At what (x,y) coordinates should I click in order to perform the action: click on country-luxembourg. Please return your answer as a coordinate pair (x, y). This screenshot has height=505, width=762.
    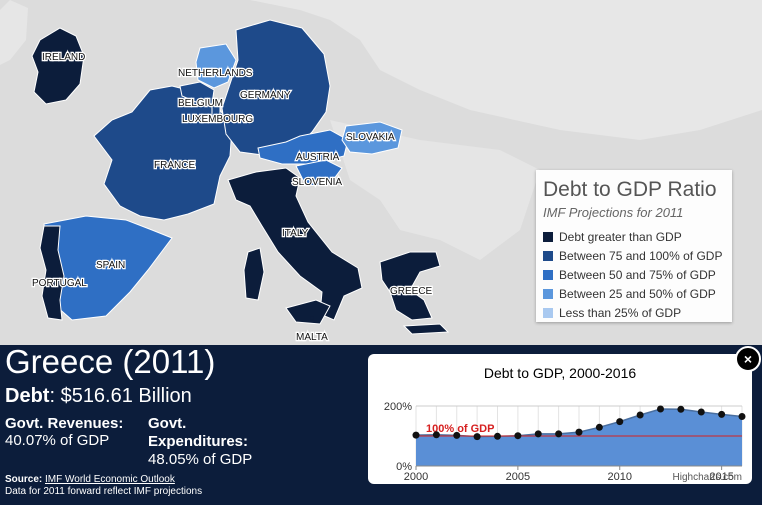
    Looking at the image, I should click on (216, 111).